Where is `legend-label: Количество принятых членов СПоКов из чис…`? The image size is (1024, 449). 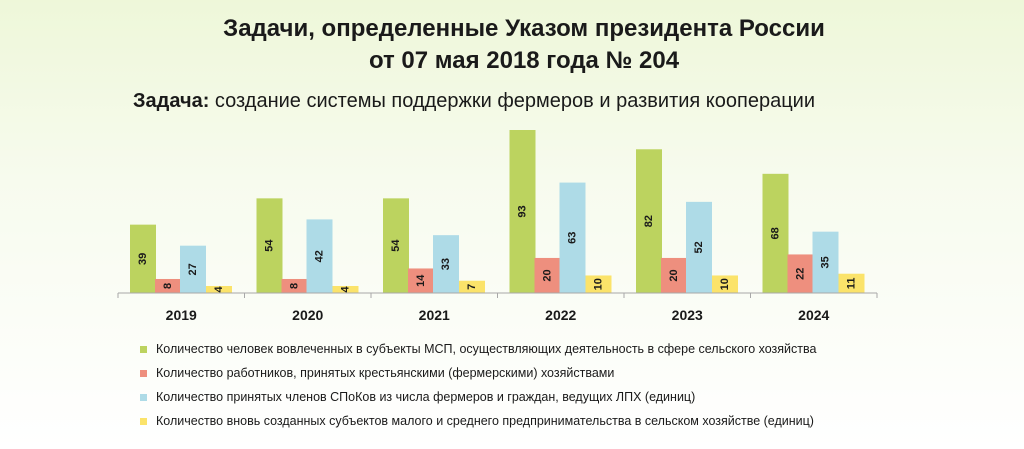
legend-label: Количество принятых членов СПоКов из чис… is located at coordinates (426, 397).